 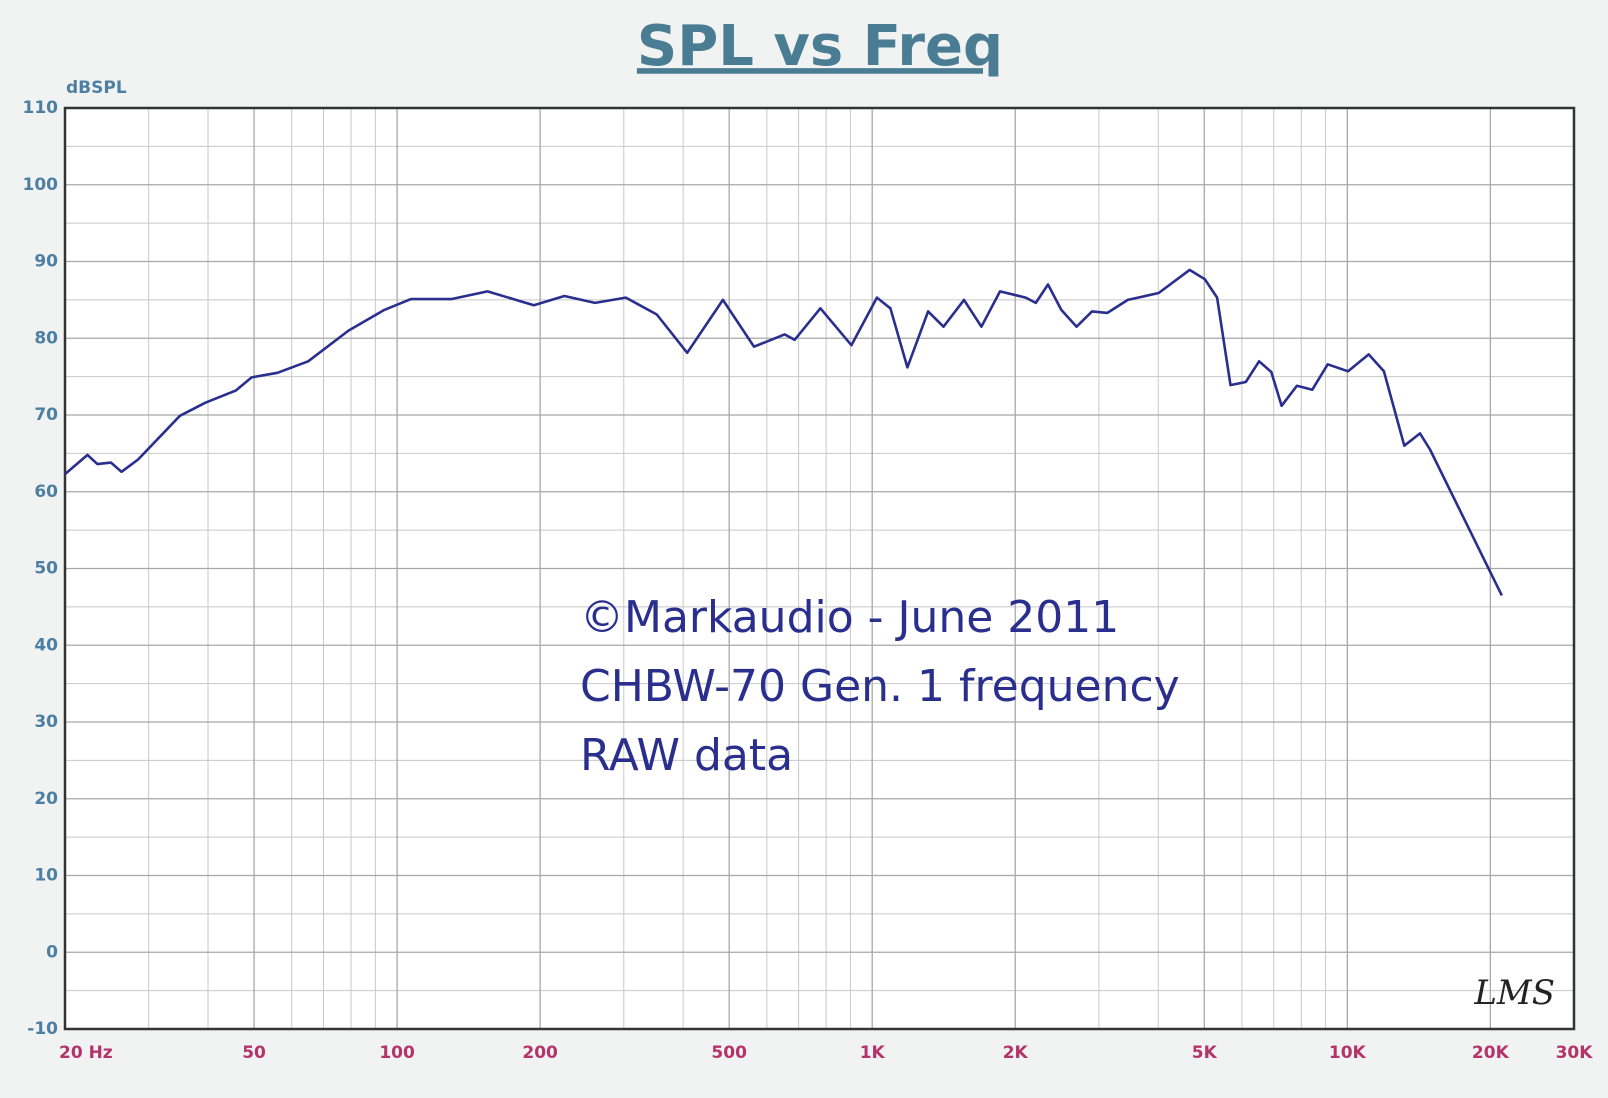 I want to click on x-tick-label: 20 Hz, so click(x=86, y=1053).